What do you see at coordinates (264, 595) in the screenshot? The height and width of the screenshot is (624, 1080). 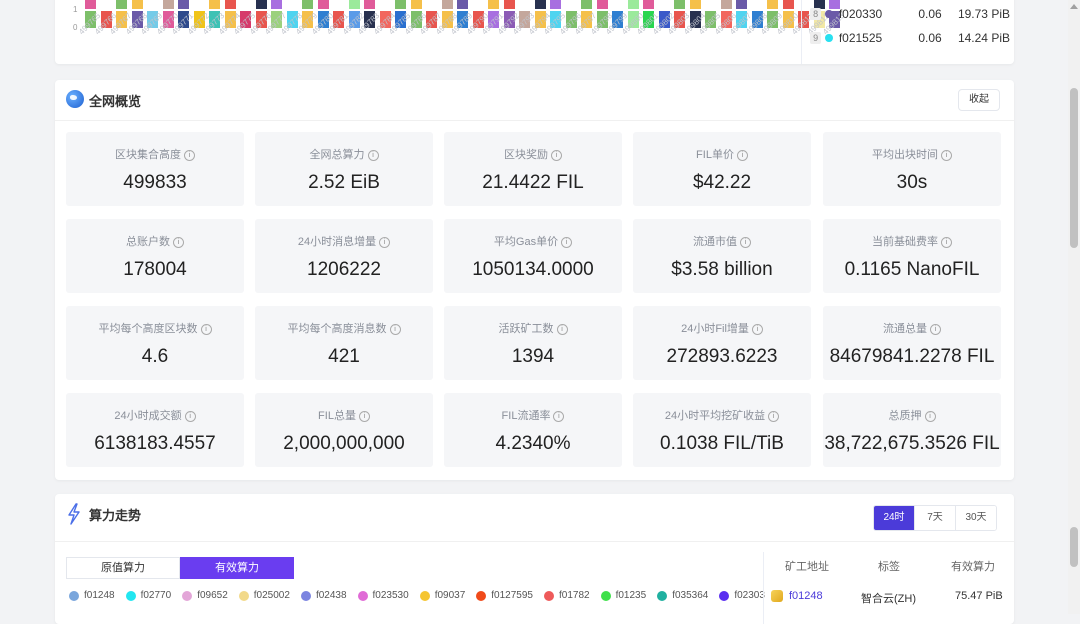 I see `legend-item: f025002` at bounding box center [264, 595].